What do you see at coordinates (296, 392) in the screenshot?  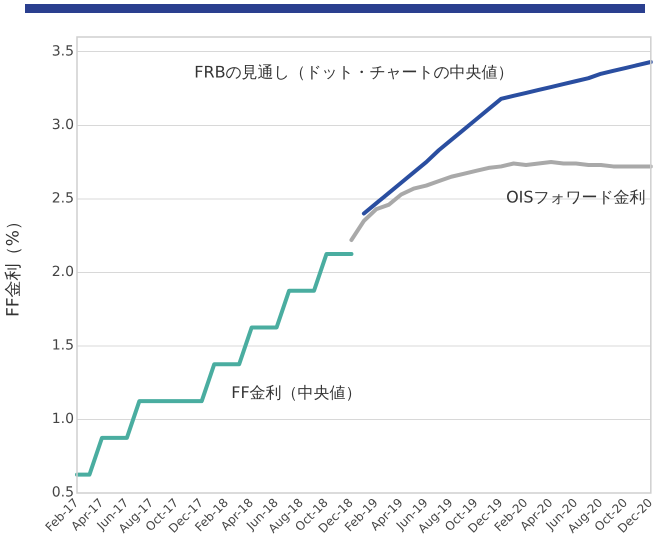 I see `series-label: FF金利（中央値）` at bounding box center [296, 392].